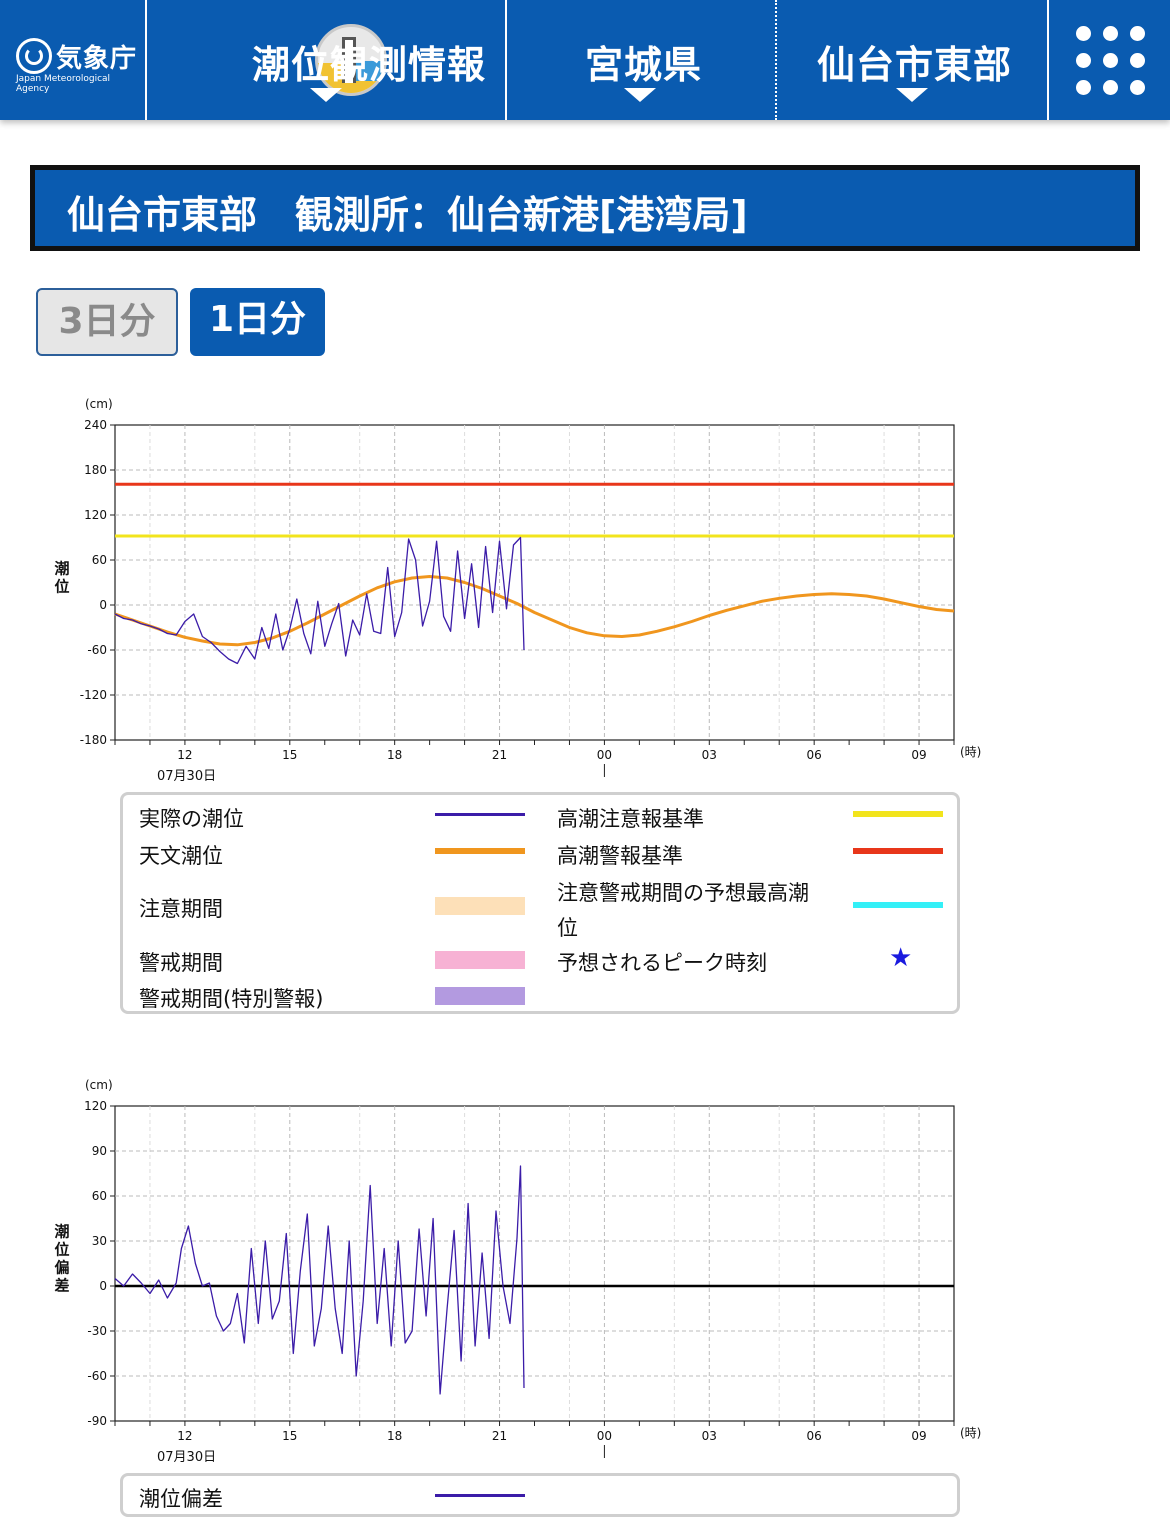 This screenshot has width=1170, height=1523. I want to click on y-tick-label: 240, so click(95, 425).